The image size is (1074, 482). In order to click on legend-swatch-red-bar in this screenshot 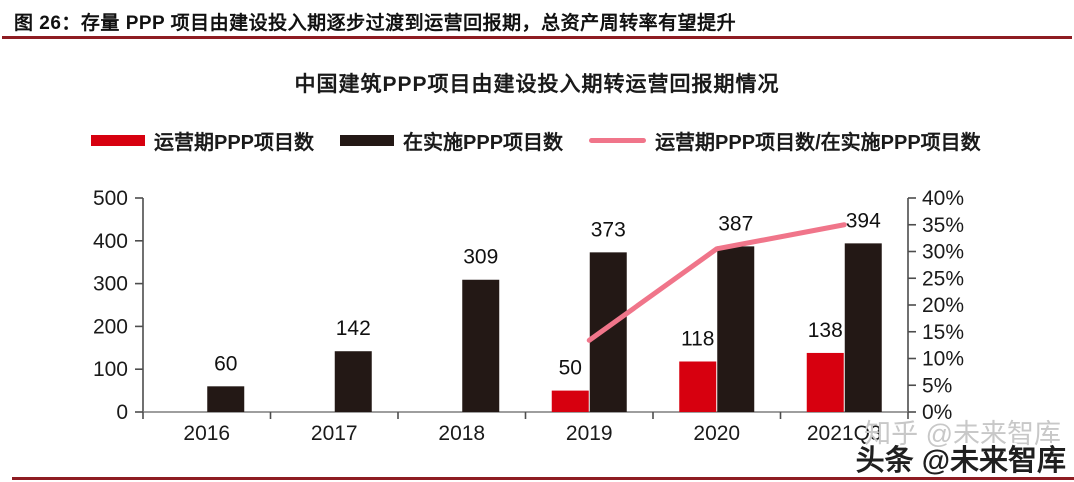, I will do `click(118, 140)`.